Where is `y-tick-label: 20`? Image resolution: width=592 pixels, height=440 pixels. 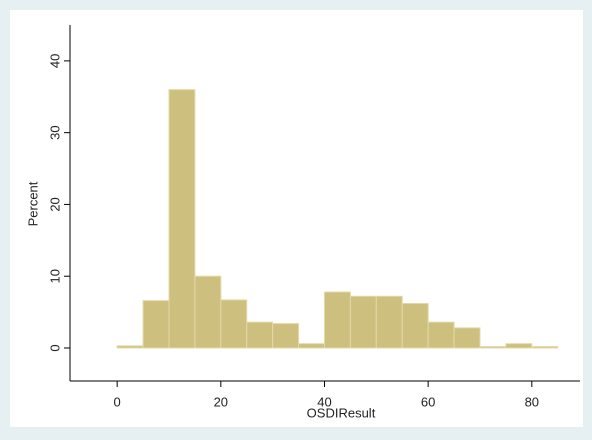 y-tick-label: 20 is located at coordinates (54, 204).